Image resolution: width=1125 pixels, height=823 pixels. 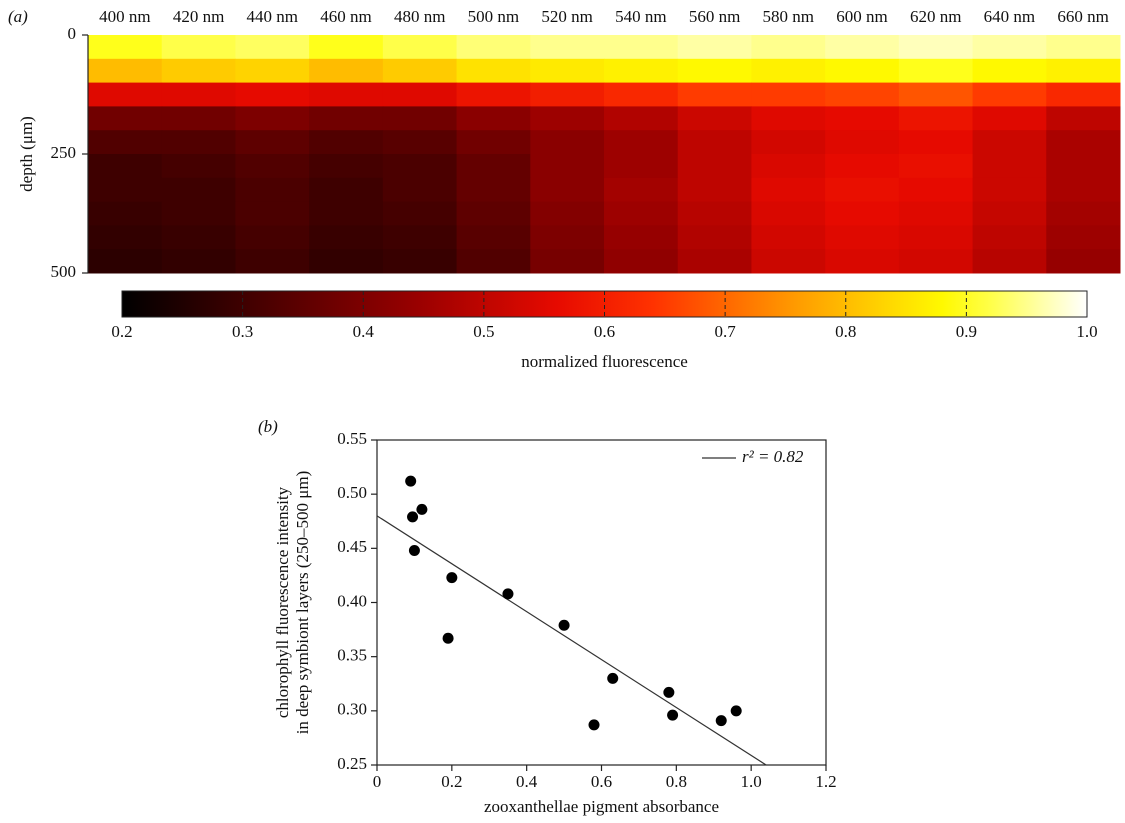 I want to click on panel-label: (b), so click(x=268, y=426).